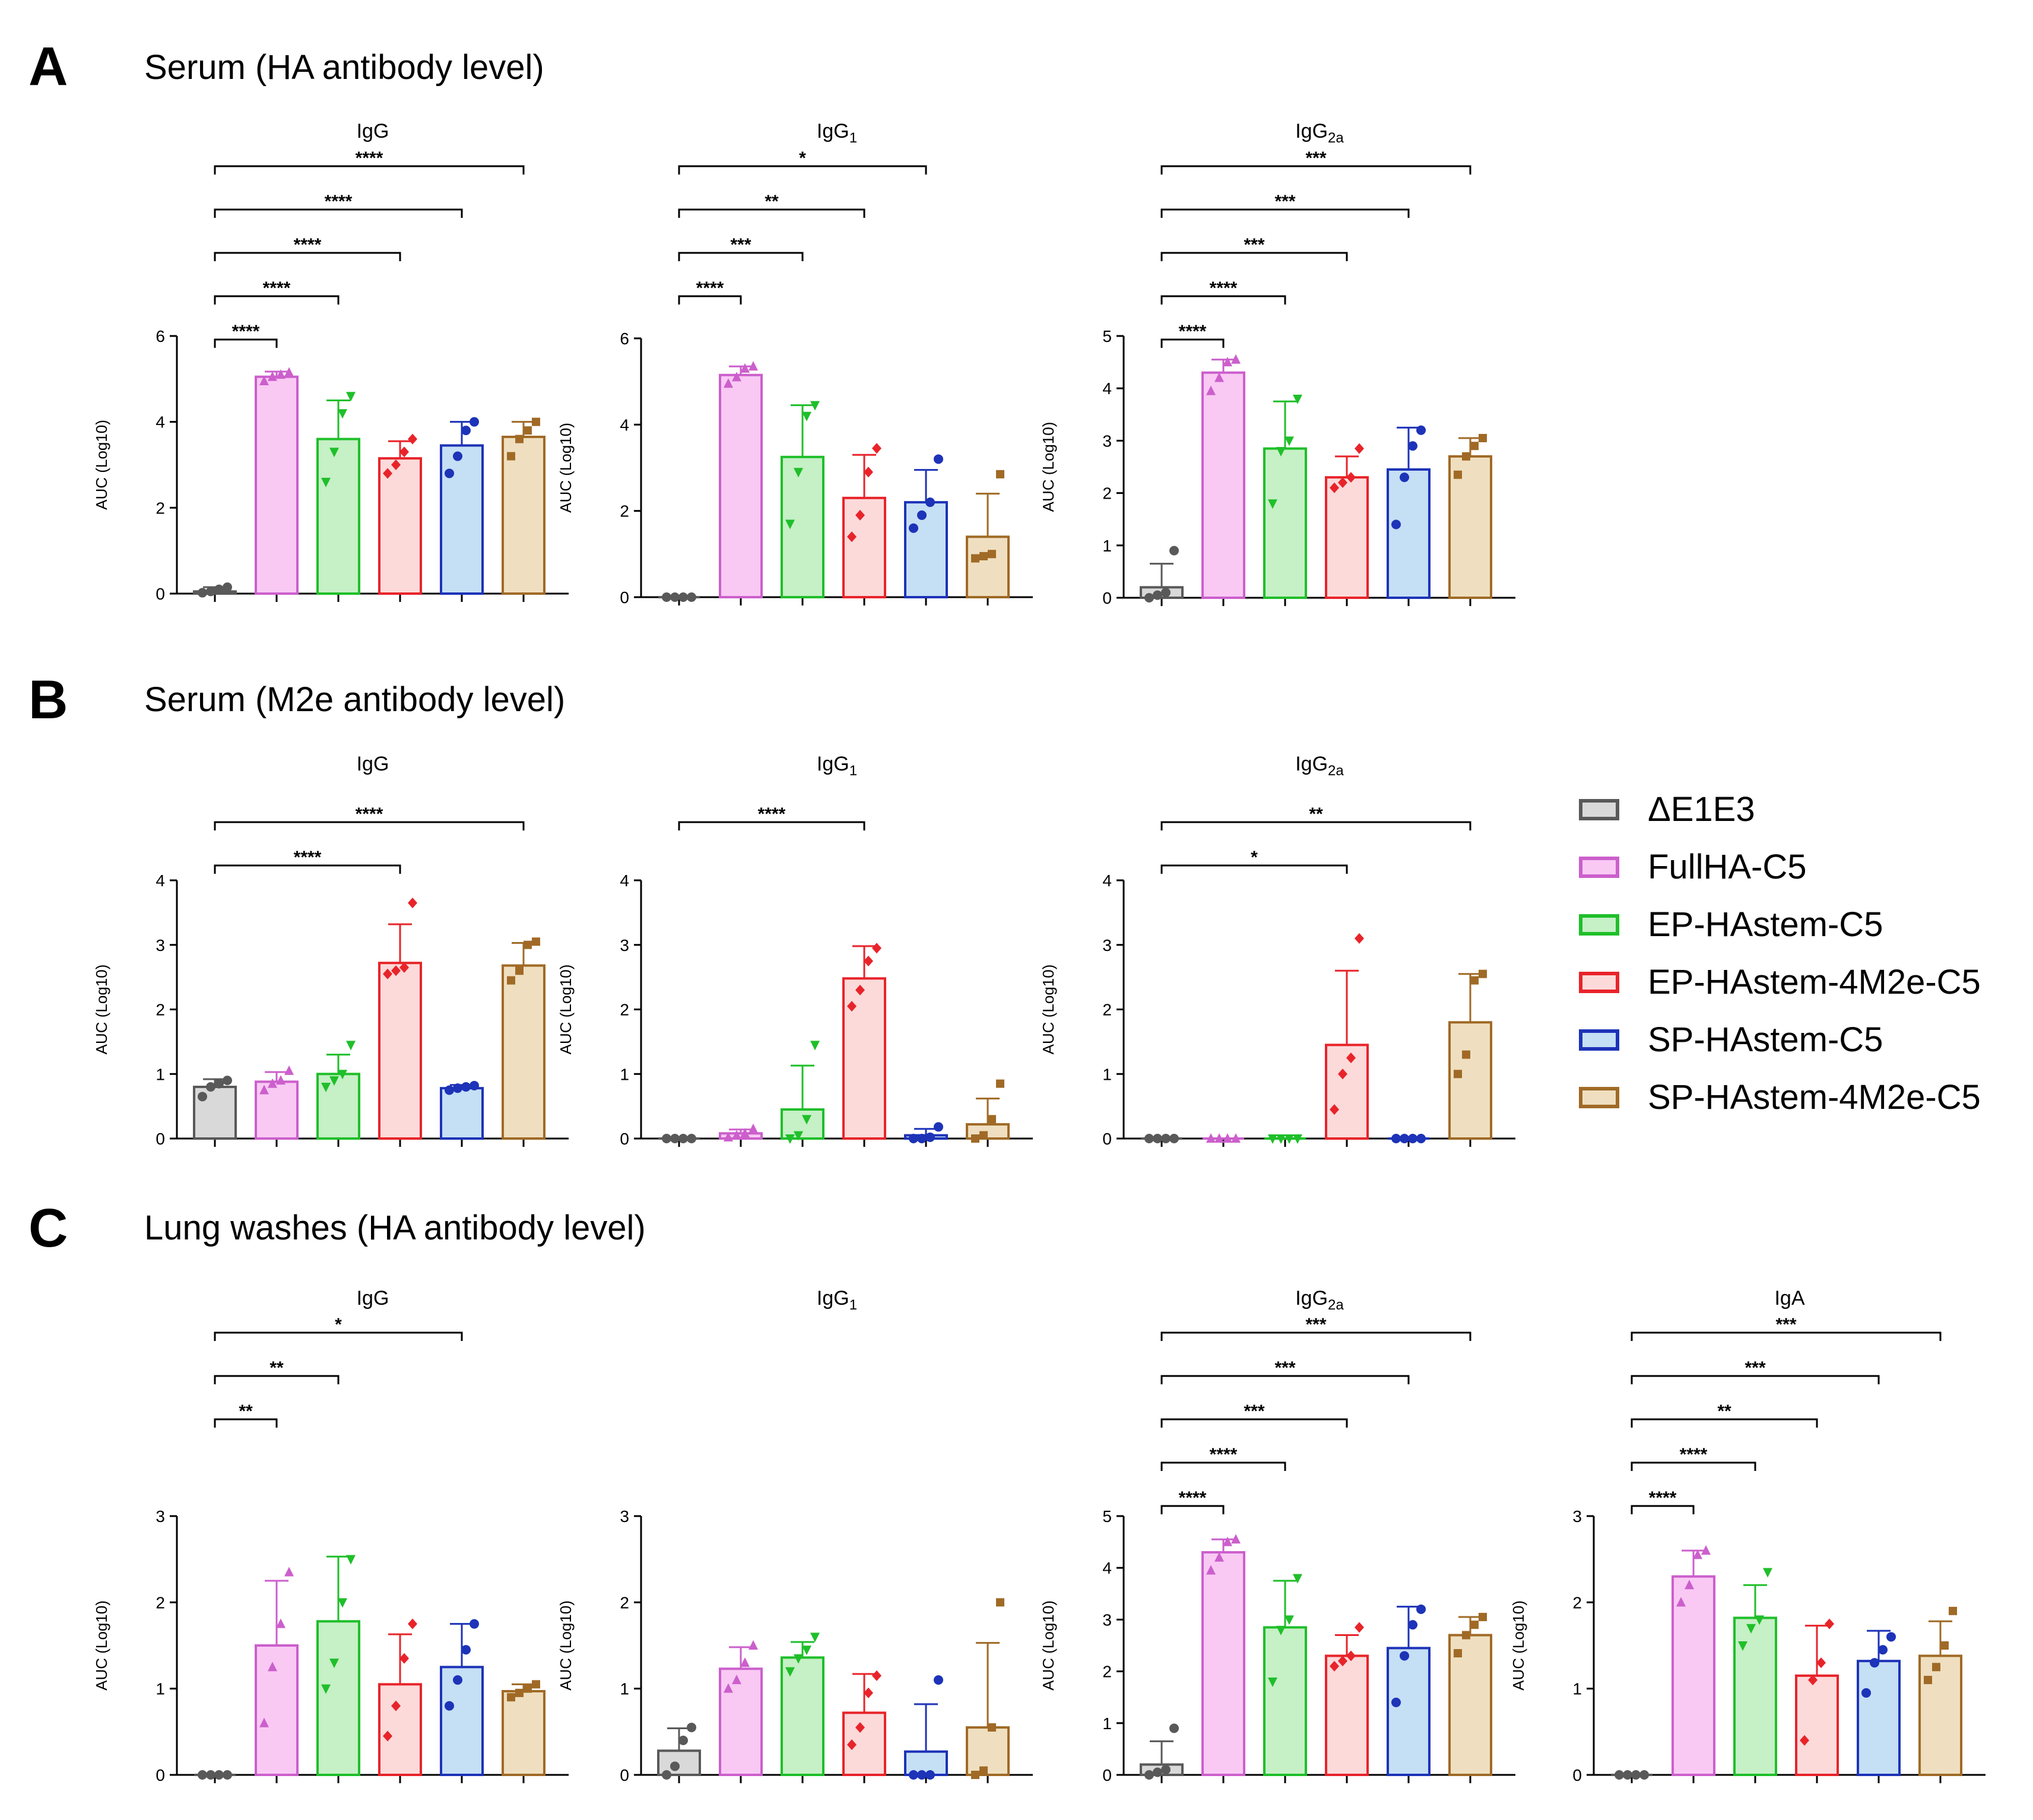  Describe the element at coordinates (355, 699) in the screenshot. I see `section-title-b: Serum (M2e antibody level)` at that location.